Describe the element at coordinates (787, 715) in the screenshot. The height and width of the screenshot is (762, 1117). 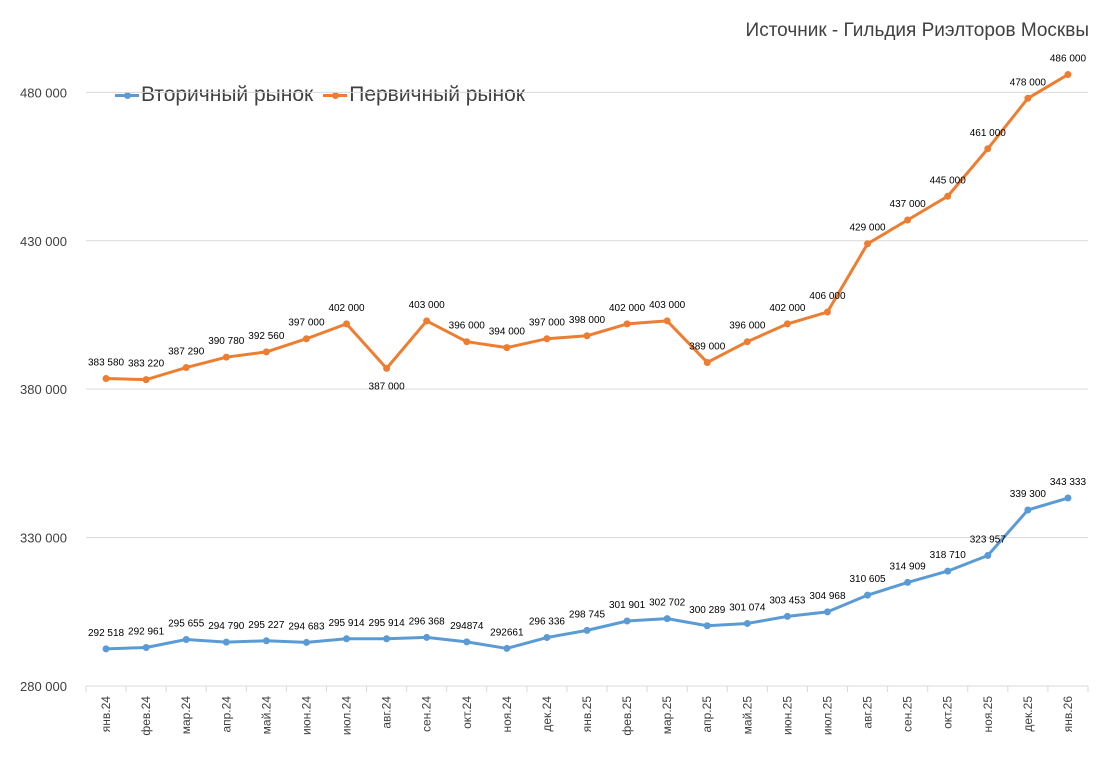
I see `x-tick-label: июн.25` at that location.